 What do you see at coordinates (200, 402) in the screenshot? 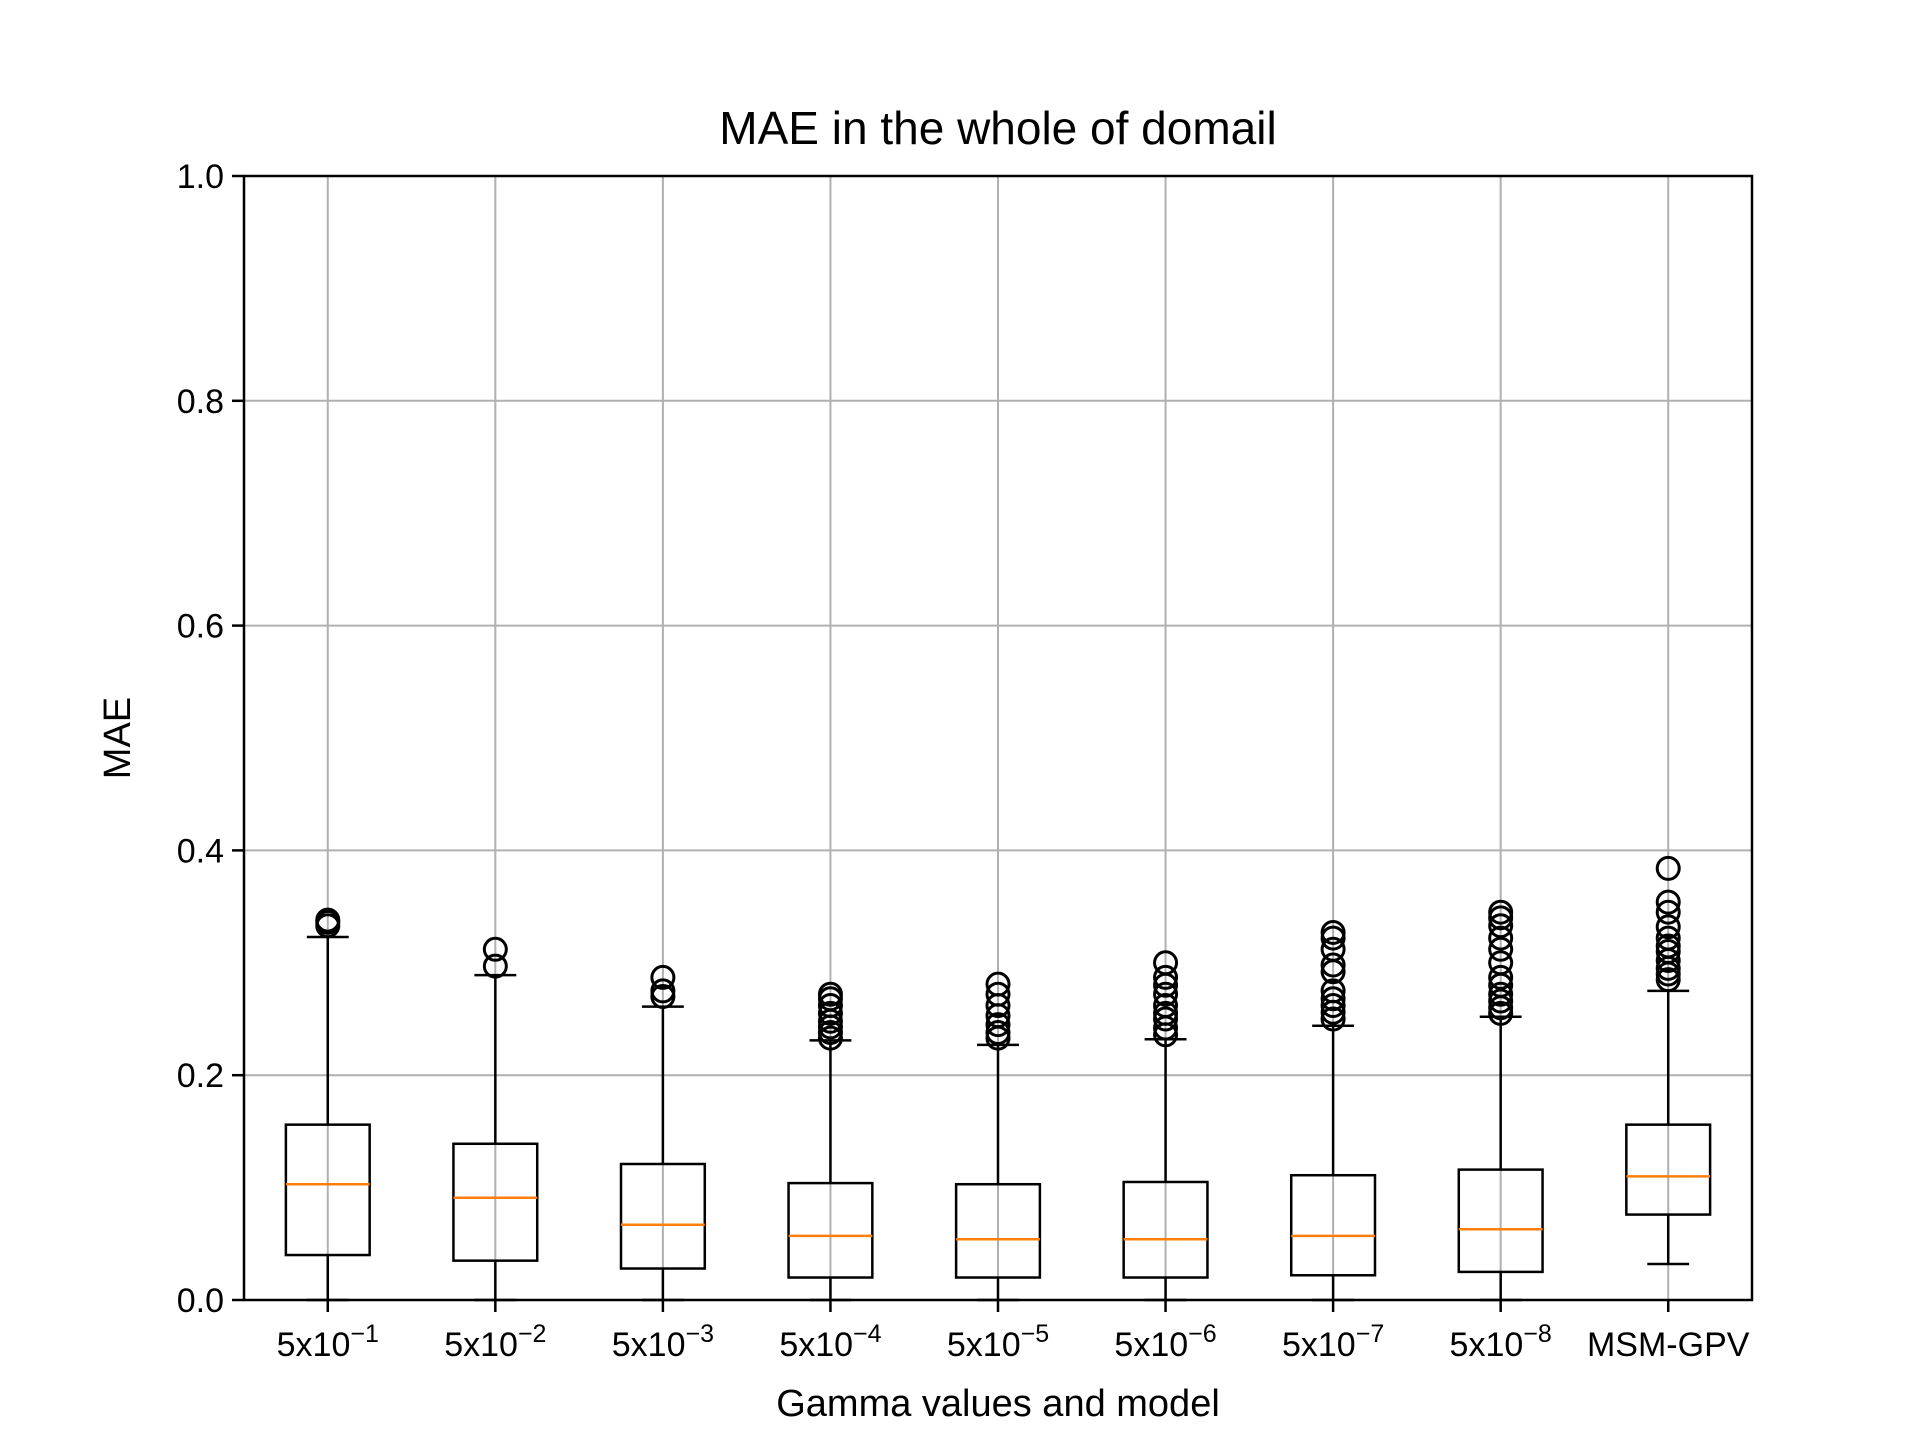
I see `y-tick-label: 0.8` at bounding box center [200, 402].